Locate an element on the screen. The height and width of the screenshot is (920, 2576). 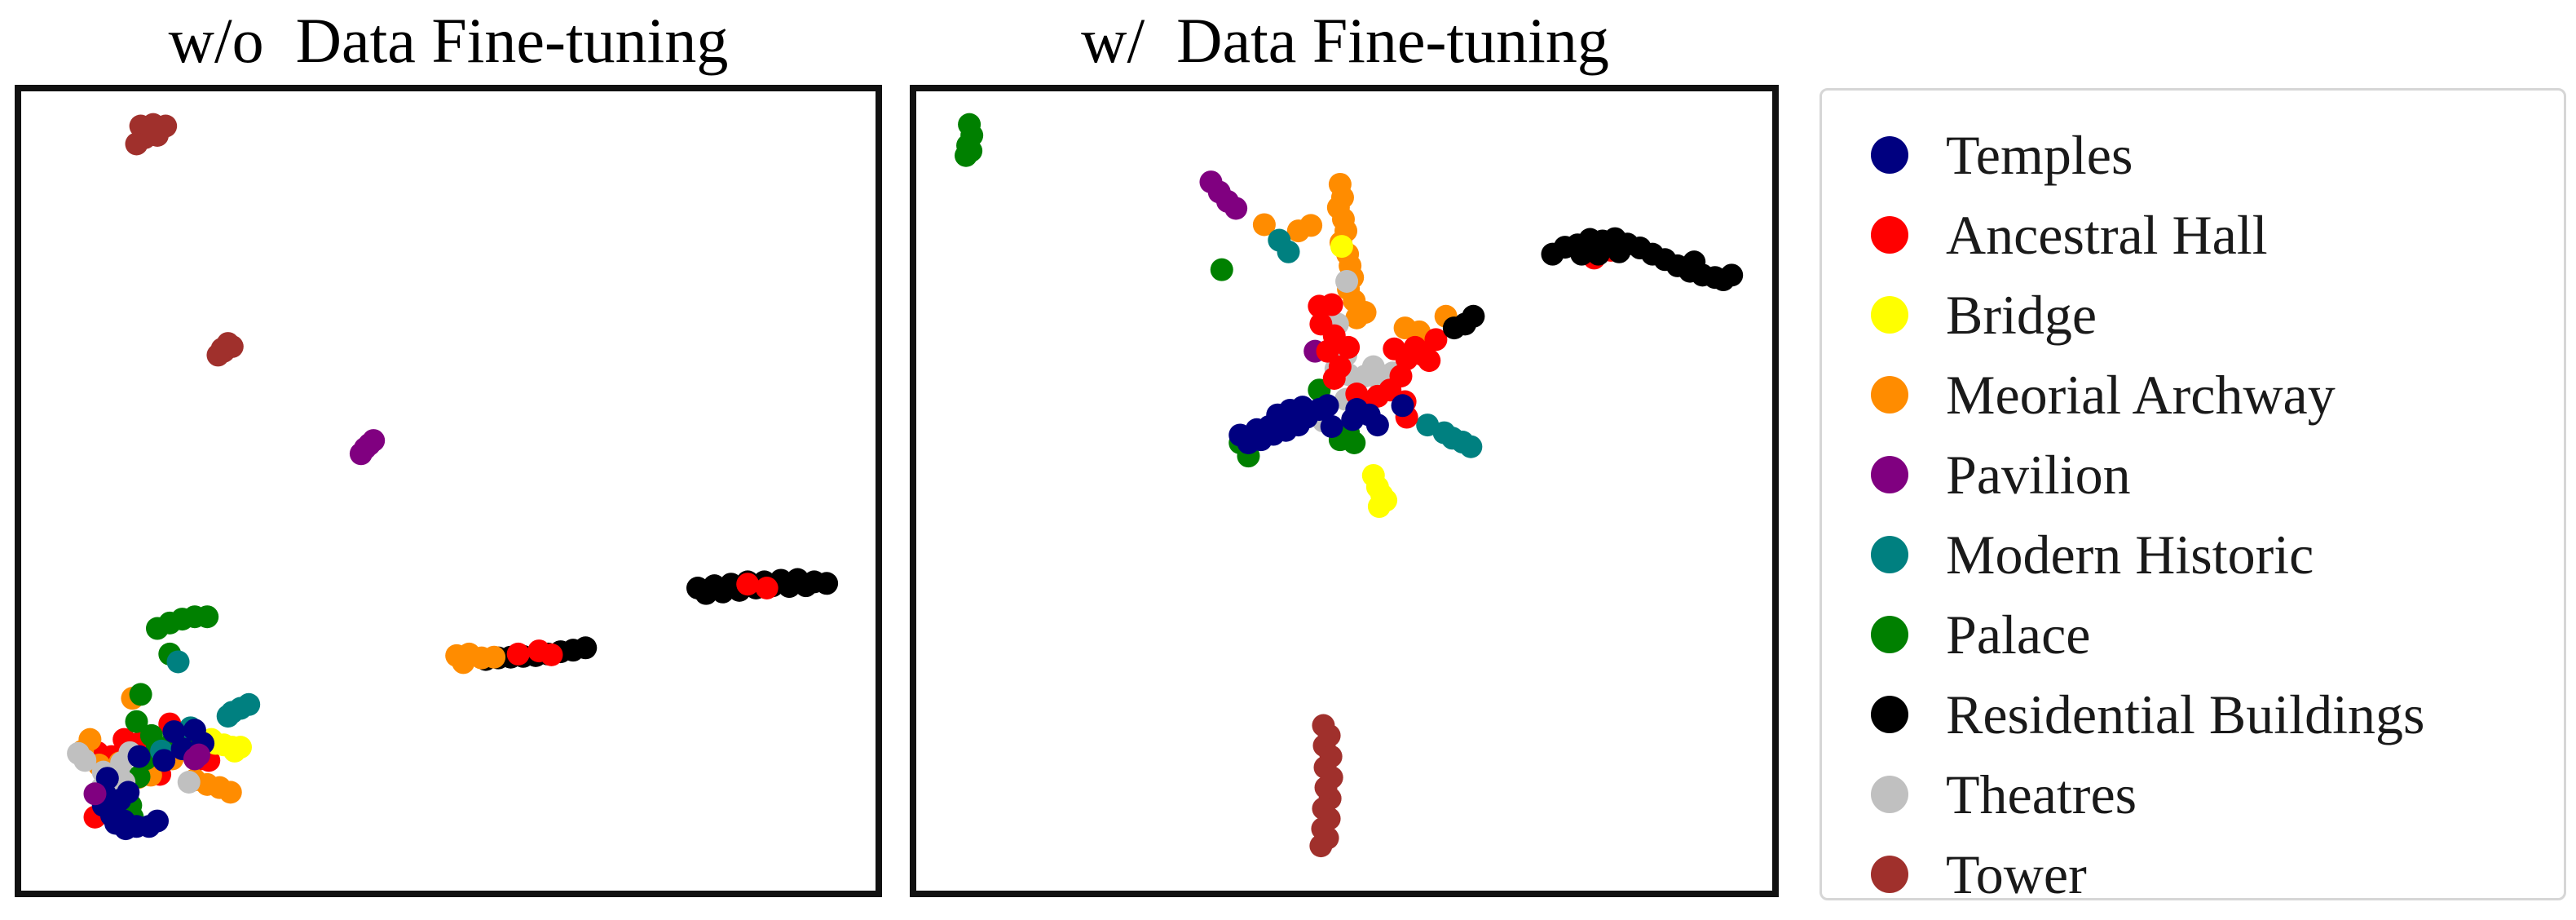
legend-label: Tower is located at coordinates (2016, 874).